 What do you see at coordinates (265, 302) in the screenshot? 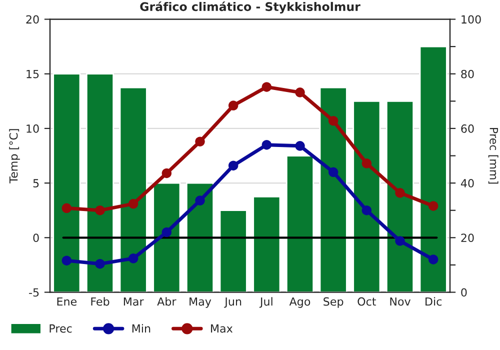
I see `x-tick-label: Jul` at bounding box center [265, 302].